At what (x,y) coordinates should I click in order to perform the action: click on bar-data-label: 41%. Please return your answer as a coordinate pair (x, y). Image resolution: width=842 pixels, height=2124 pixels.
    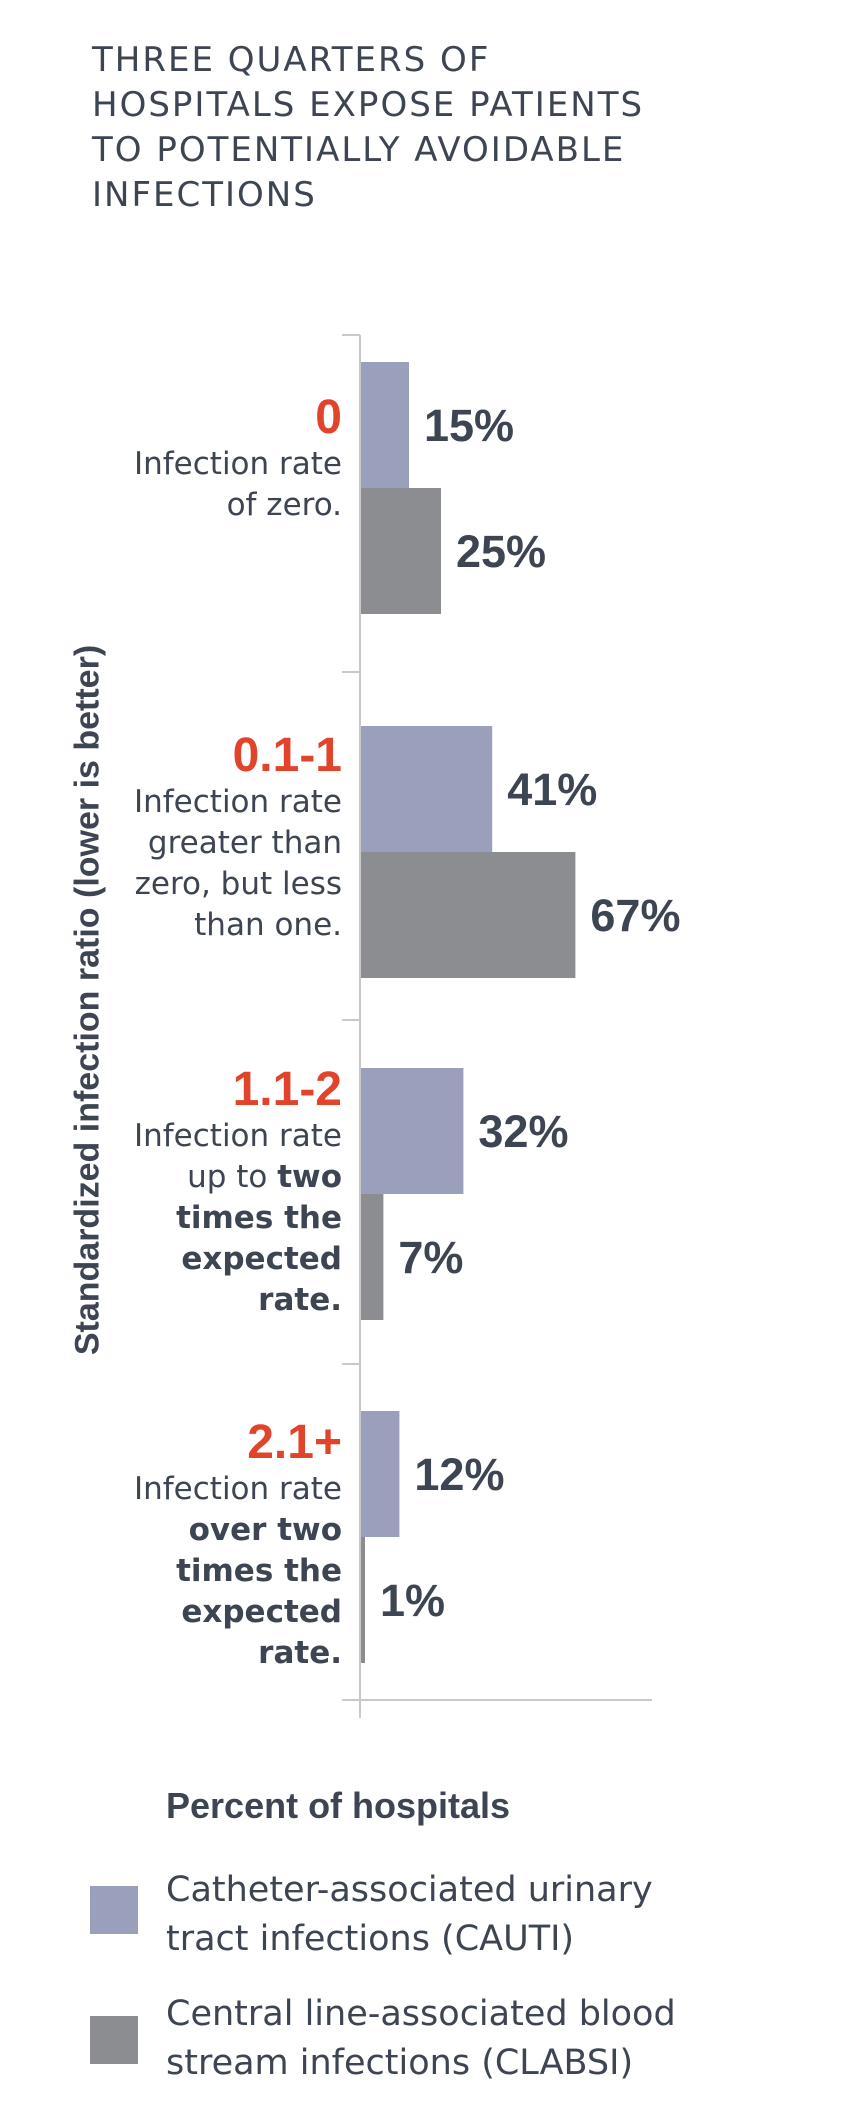
    Looking at the image, I should click on (552, 789).